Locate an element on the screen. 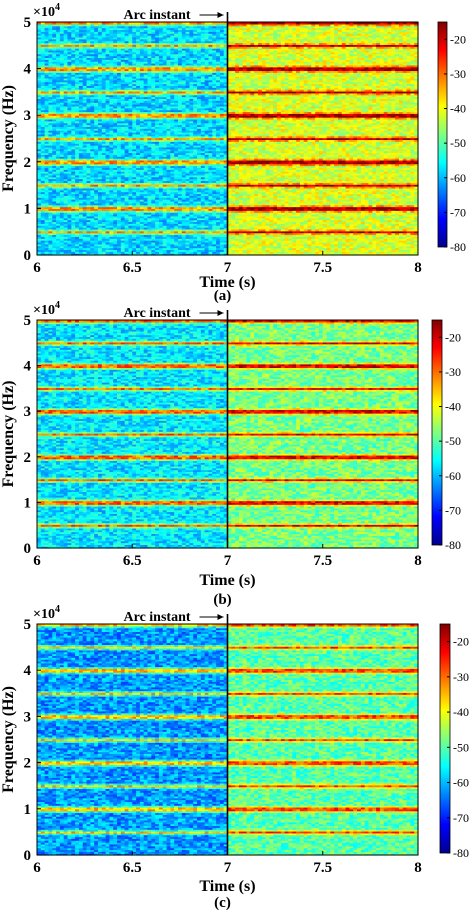 Image resolution: width=474 pixels, height=913 pixels. panel-label: (c) is located at coordinates (222, 903).